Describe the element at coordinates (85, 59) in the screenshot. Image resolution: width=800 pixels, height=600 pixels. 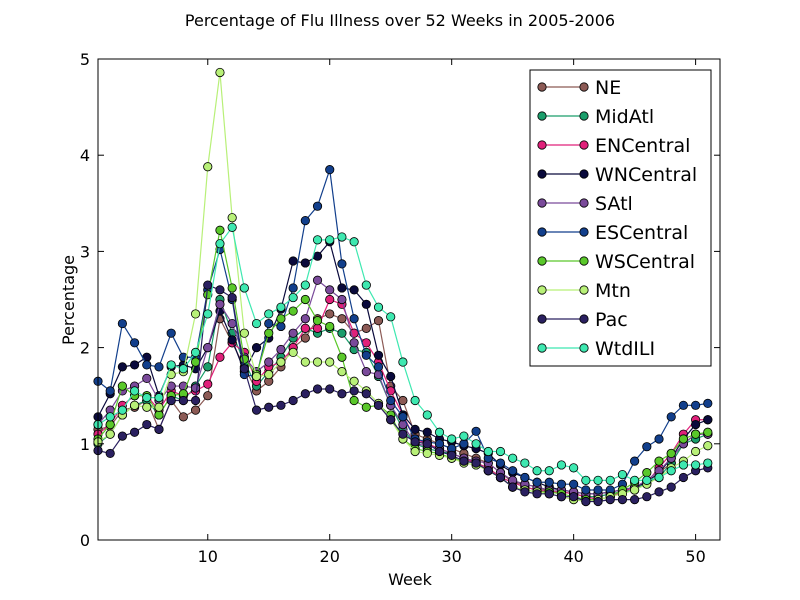
I see `y-tick-label: 5` at that location.